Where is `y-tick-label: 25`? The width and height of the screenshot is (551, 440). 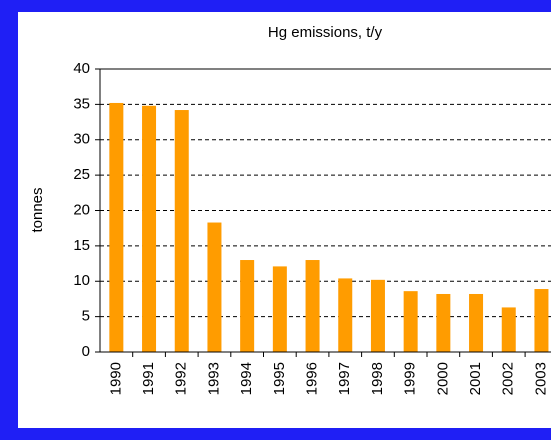 y-tick-label: 25 is located at coordinates (81, 174).